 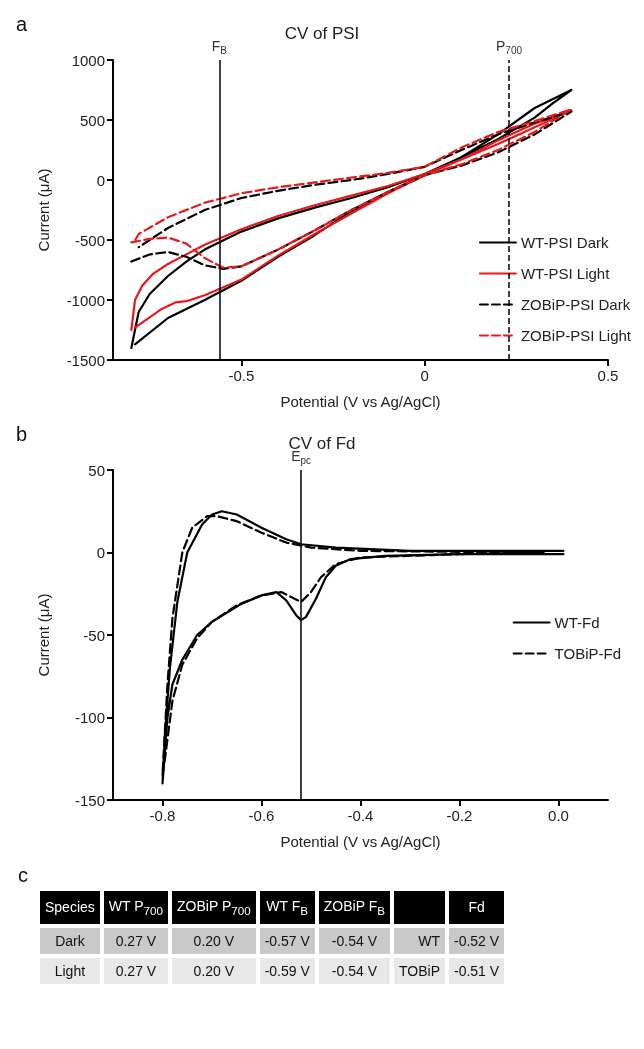 I want to click on y-tick-label: -1000, so click(x=85, y=300).